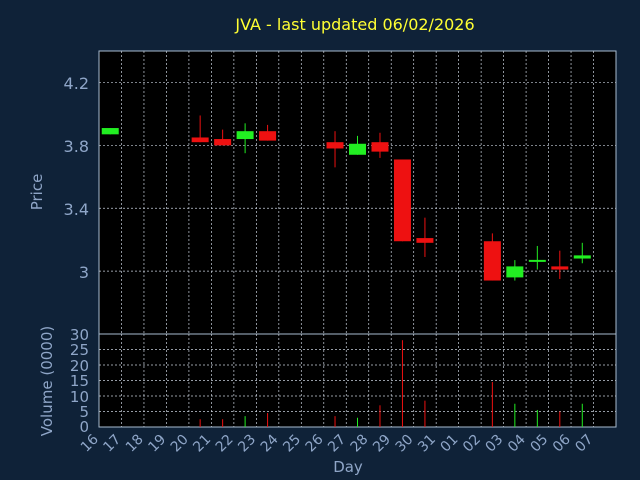 Image resolution: width=640 pixels, height=480 pixels. Describe the element at coordinates (270, 443) in the screenshot. I see `x-tick-24: 24` at that location.